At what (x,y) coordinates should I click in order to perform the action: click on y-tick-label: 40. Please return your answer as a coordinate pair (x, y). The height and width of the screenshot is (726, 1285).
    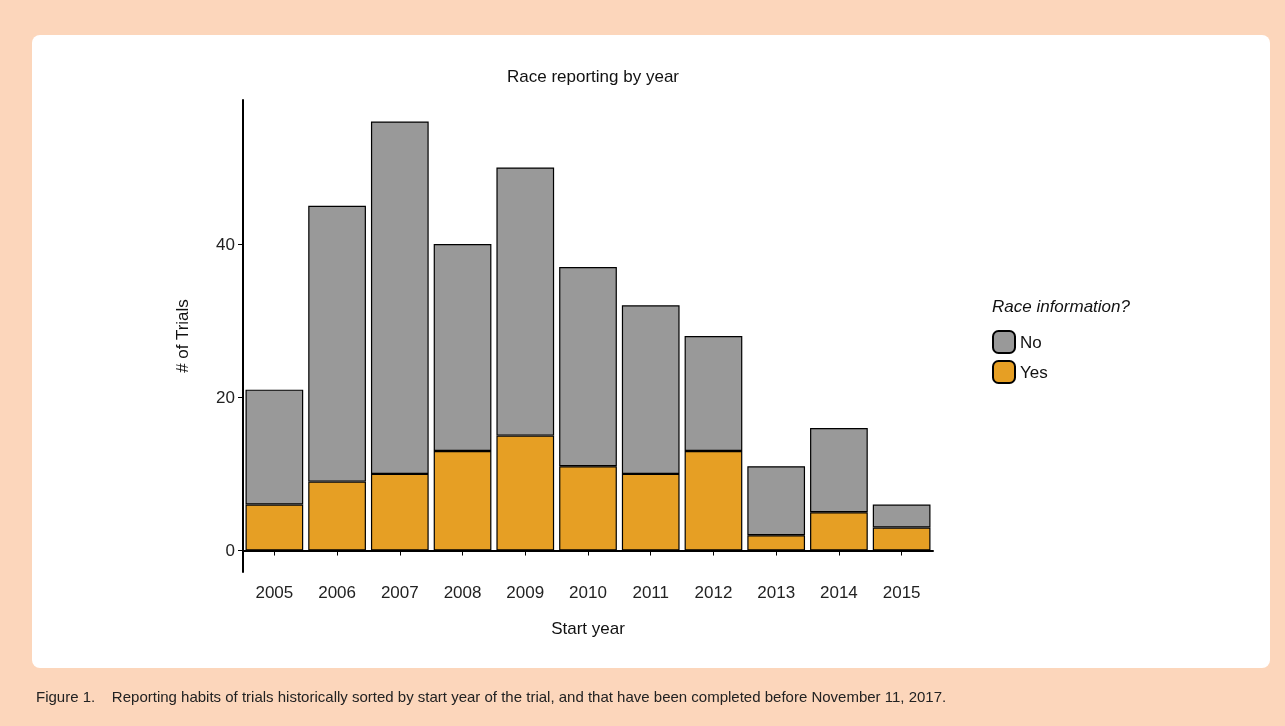
    Looking at the image, I should click on (225, 244).